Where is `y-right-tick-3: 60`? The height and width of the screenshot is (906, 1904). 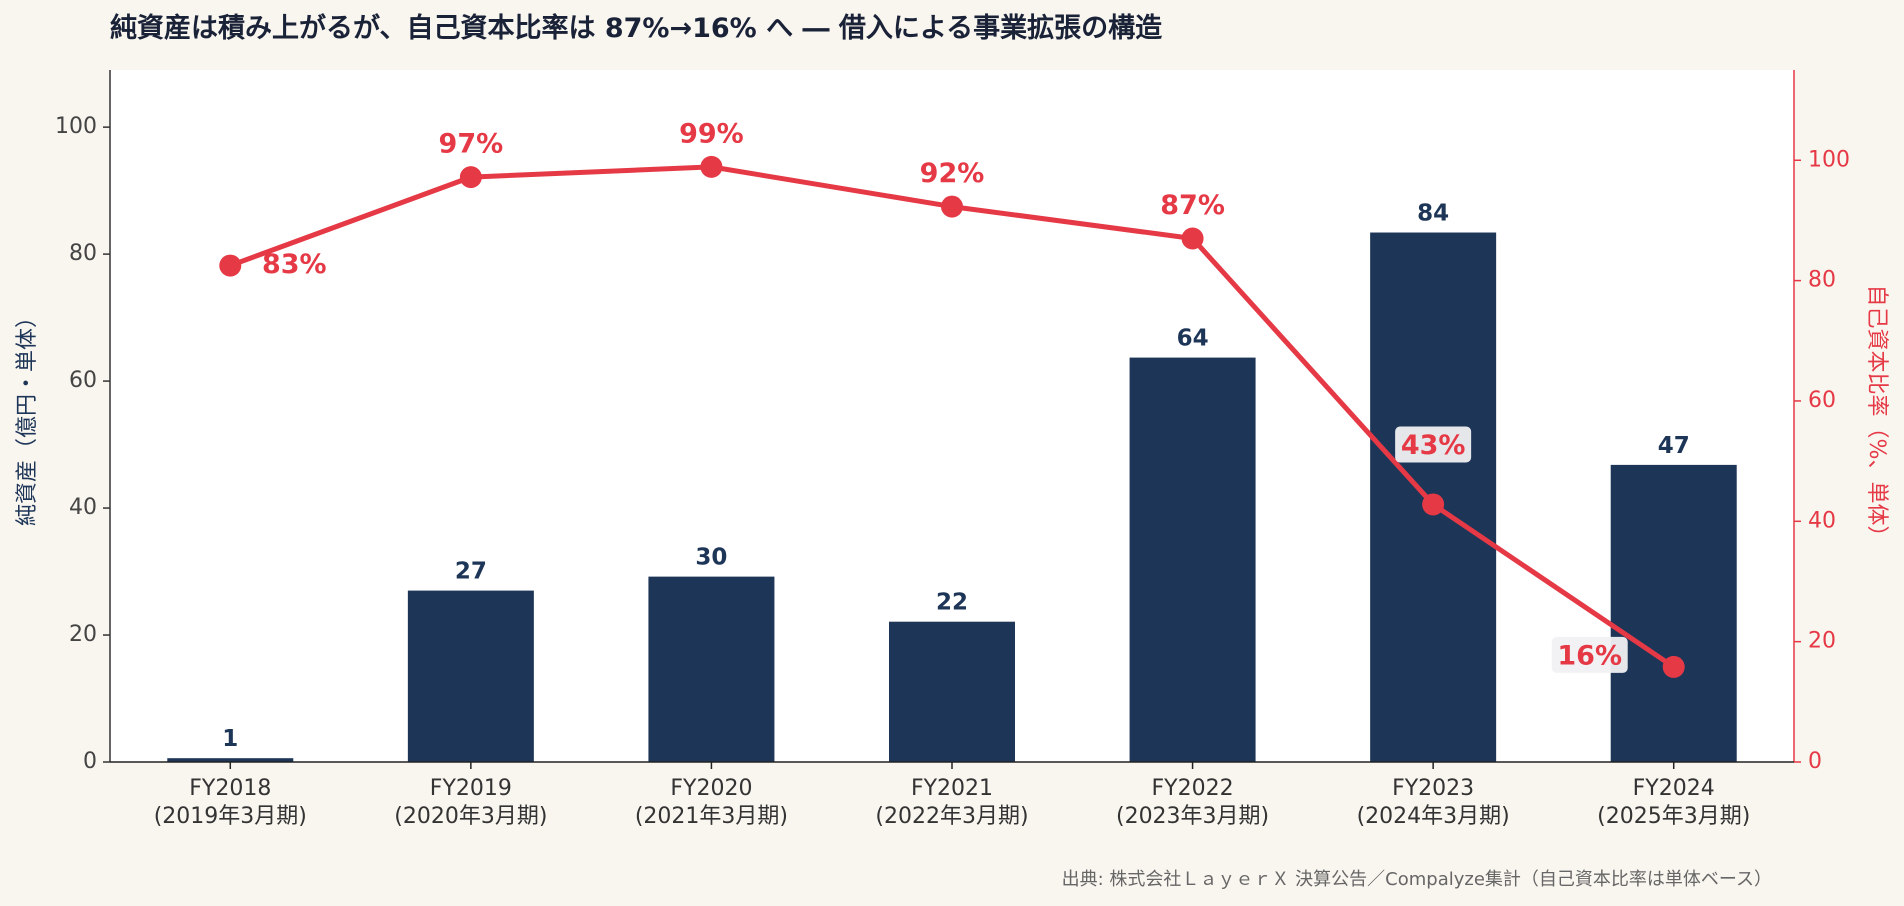 y-right-tick-3: 60 is located at coordinates (1822, 400).